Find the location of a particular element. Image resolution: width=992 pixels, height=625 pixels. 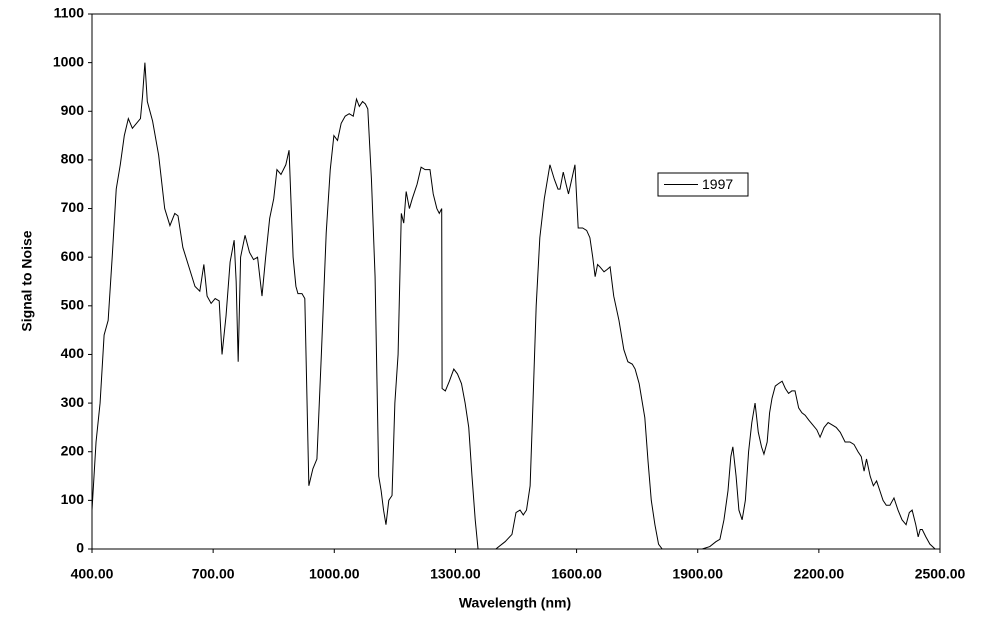

y-tick-label: 800 is located at coordinates (73, 159).